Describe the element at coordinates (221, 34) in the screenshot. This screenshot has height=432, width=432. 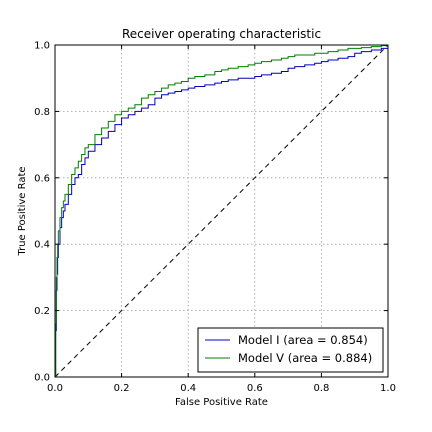
I see `chart-title: Receiver operating characteristic` at that location.